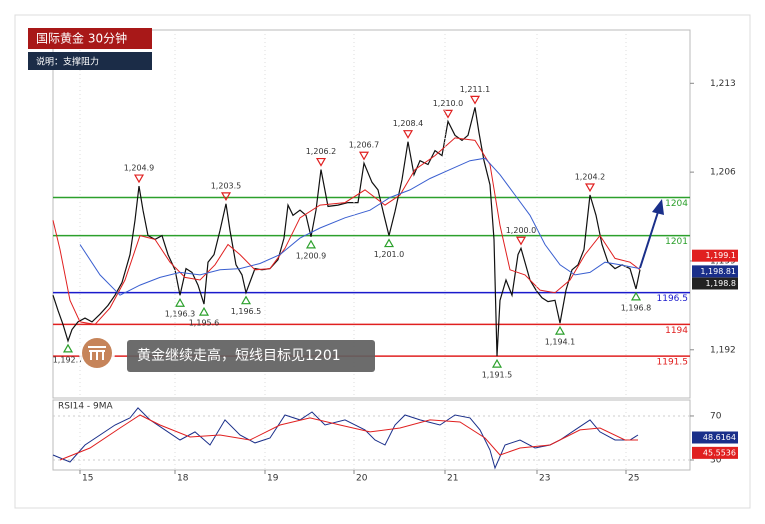  Describe the element at coordinates (716, 460) in the screenshot. I see `y-tick-label: 30` at that location.